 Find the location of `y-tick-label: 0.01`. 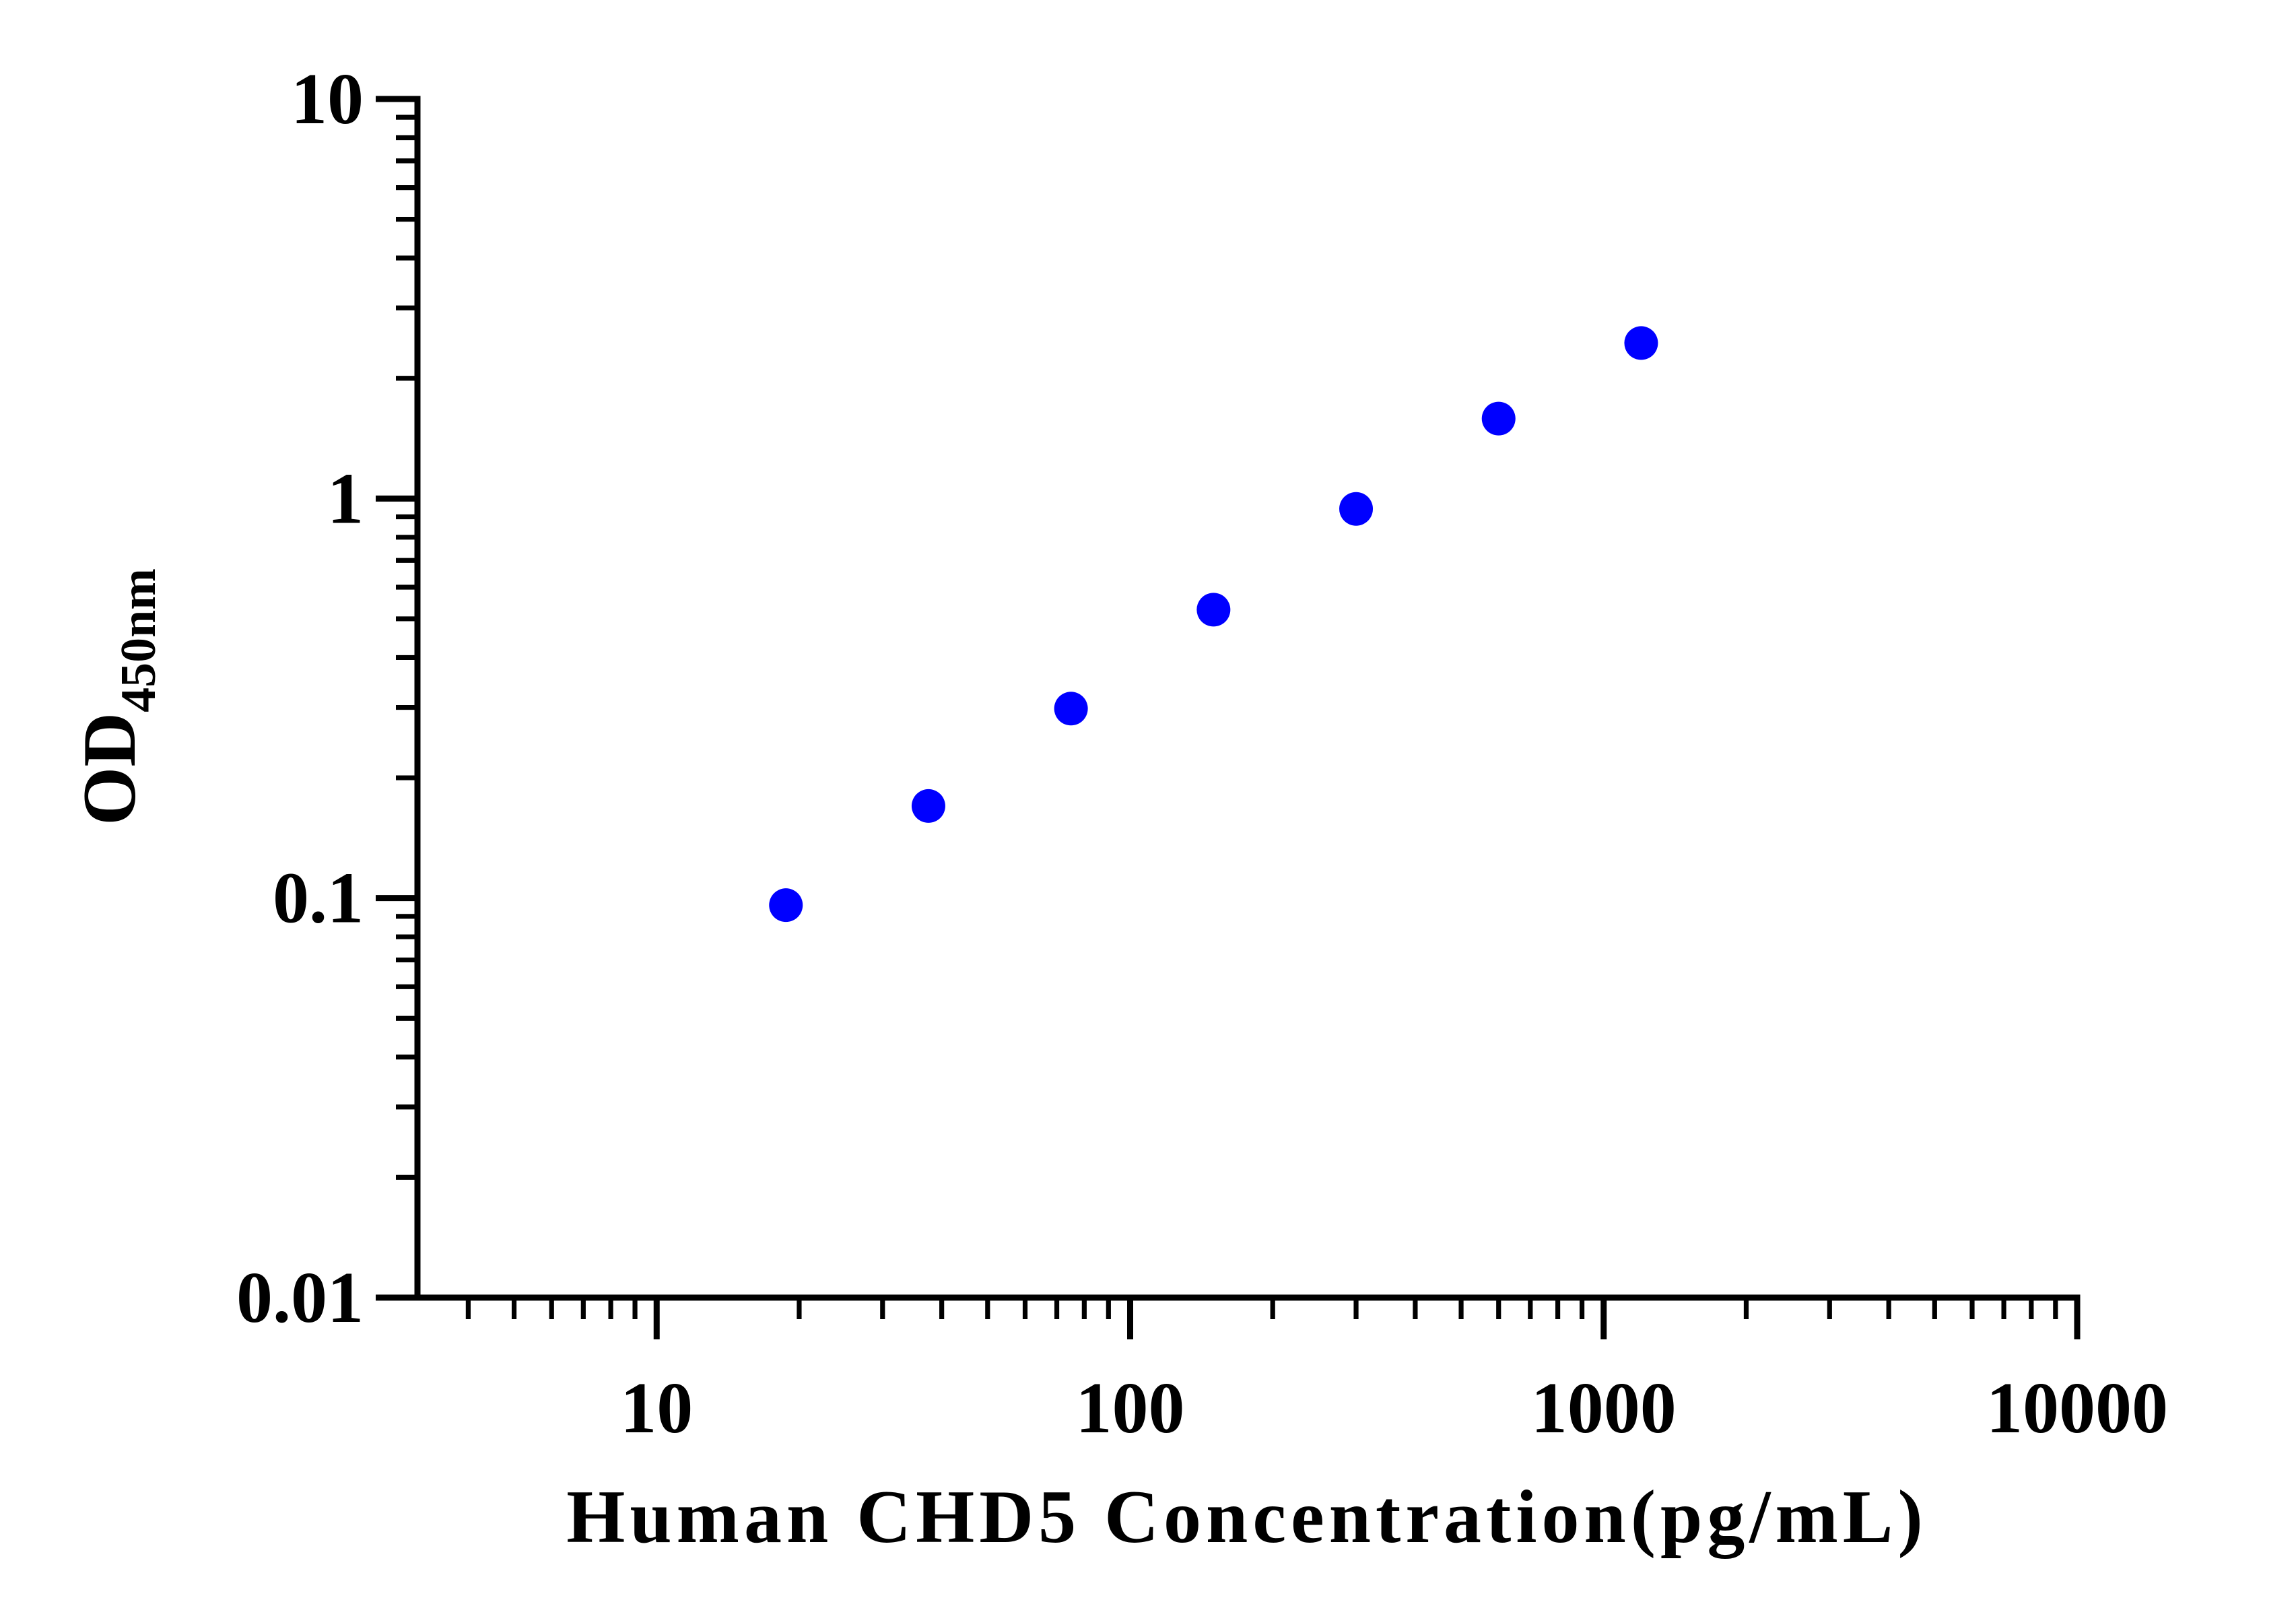

y-tick-label: 0.01 is located at coordinates (300, 1298).